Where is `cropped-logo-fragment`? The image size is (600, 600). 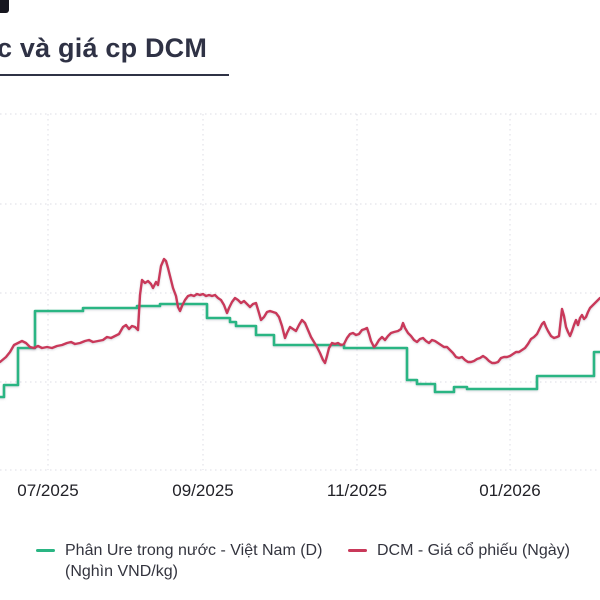 cropped-logo-fragment is located at coordinates (4, 6).